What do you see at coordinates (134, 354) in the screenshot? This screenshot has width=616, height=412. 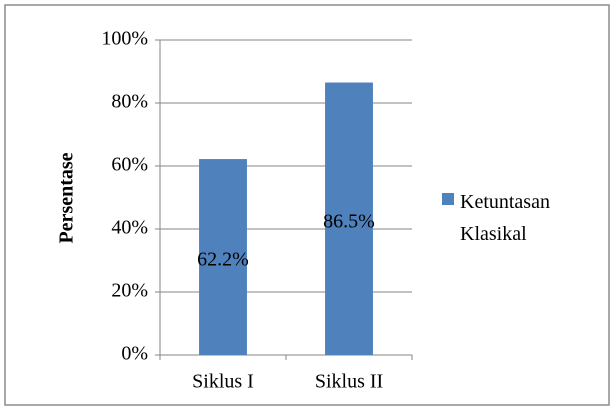 I see `y-tick-label: 0%` at bounding box center [134, 354].